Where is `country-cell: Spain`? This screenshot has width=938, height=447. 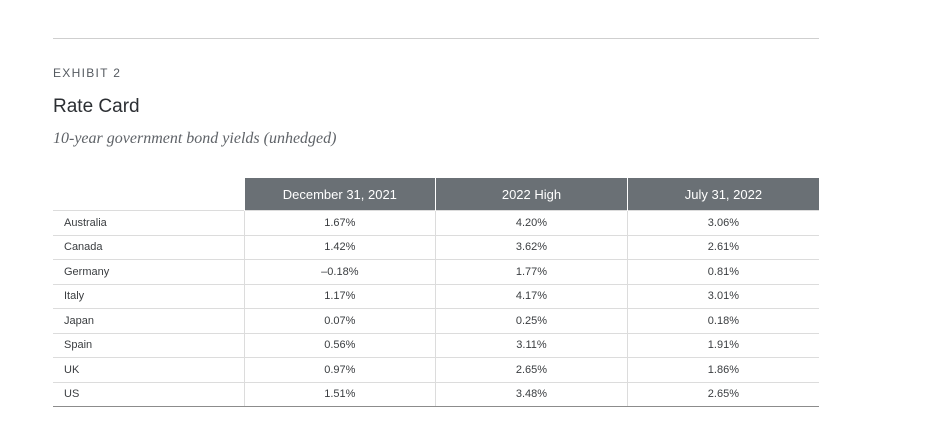 country-cell: Spain is located at coordinates (148, 345).